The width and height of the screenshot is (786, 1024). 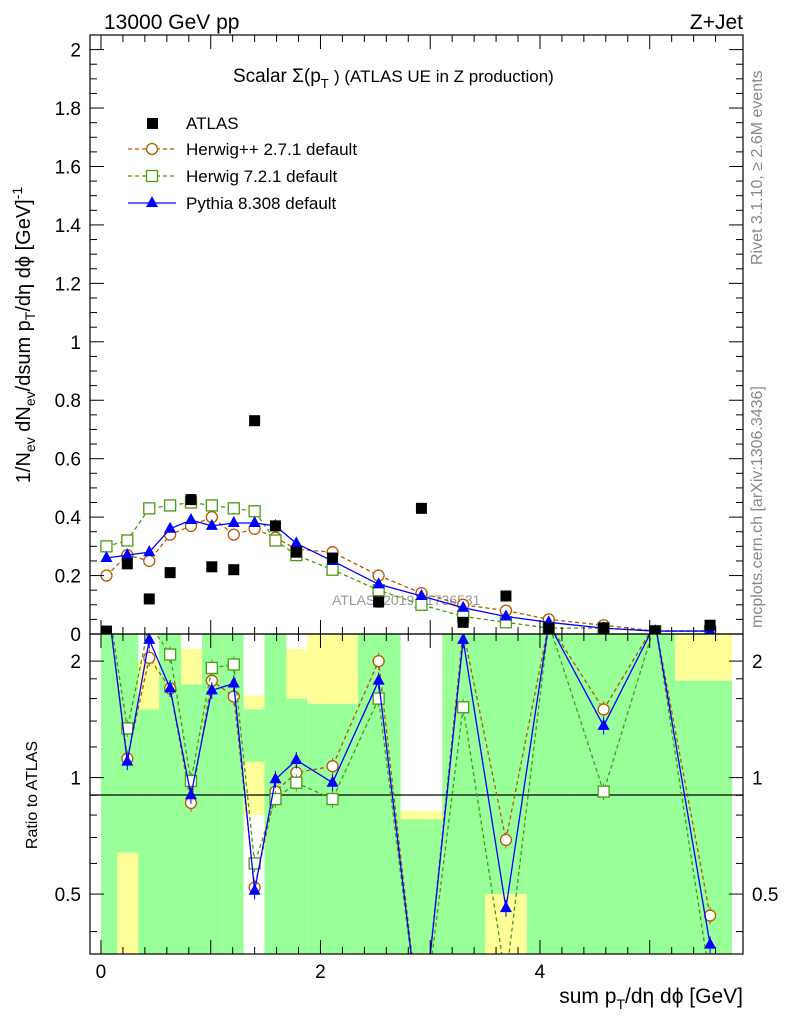 What do you see at coordinates (716, 22) in the screenshot?
I see `header-right: Z+Jet` at bounding box center [716, 22].